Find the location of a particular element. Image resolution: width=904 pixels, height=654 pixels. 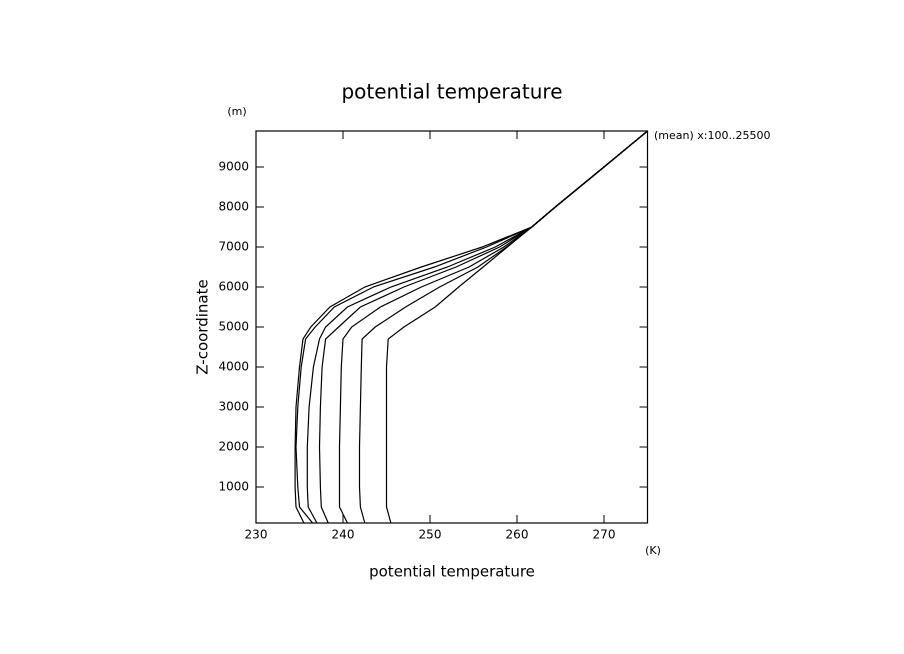

y-tick-label: 3000 is located at coordinates (233, 407).